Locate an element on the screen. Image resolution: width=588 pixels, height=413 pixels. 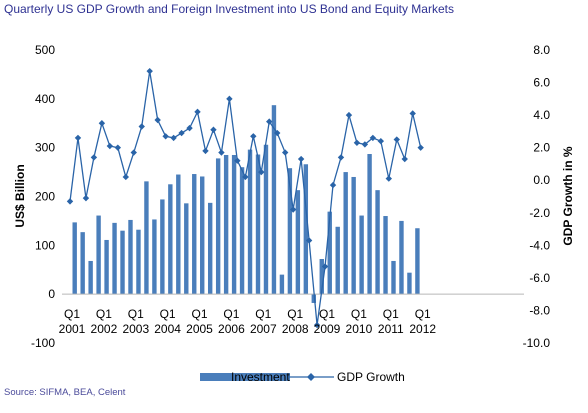
legend-gdp-label: GDP Growth is located at coordinates (371, 377).